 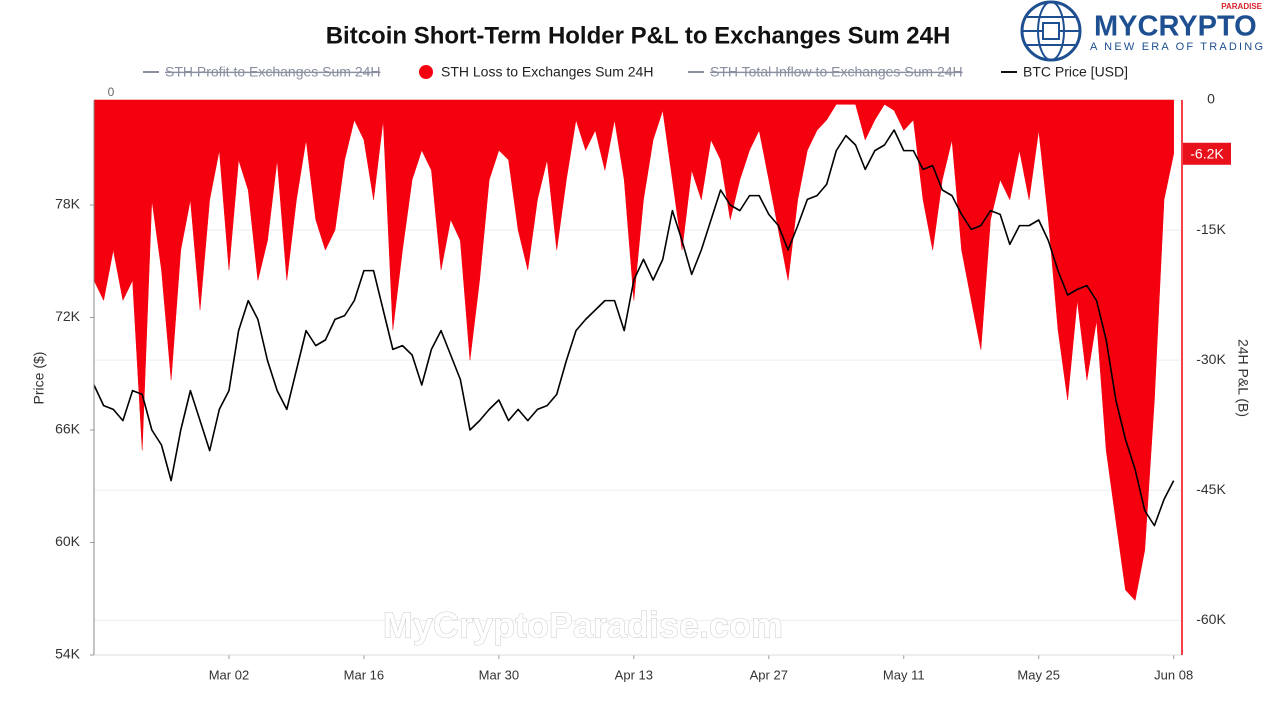 What do you see at coordinates (1075, 72) in the screenshot?
I see `legend-label: BTC Price [USD]` at bounding box center [1075, 72].